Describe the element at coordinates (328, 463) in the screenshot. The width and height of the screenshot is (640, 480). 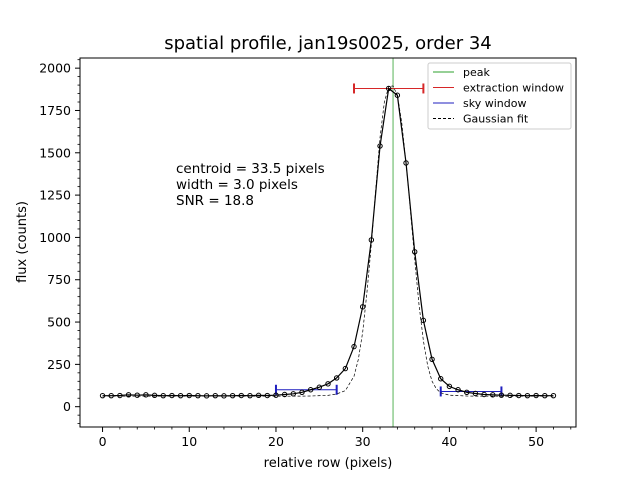
I see `x-axis-label: relative row (pixels)` at that location.